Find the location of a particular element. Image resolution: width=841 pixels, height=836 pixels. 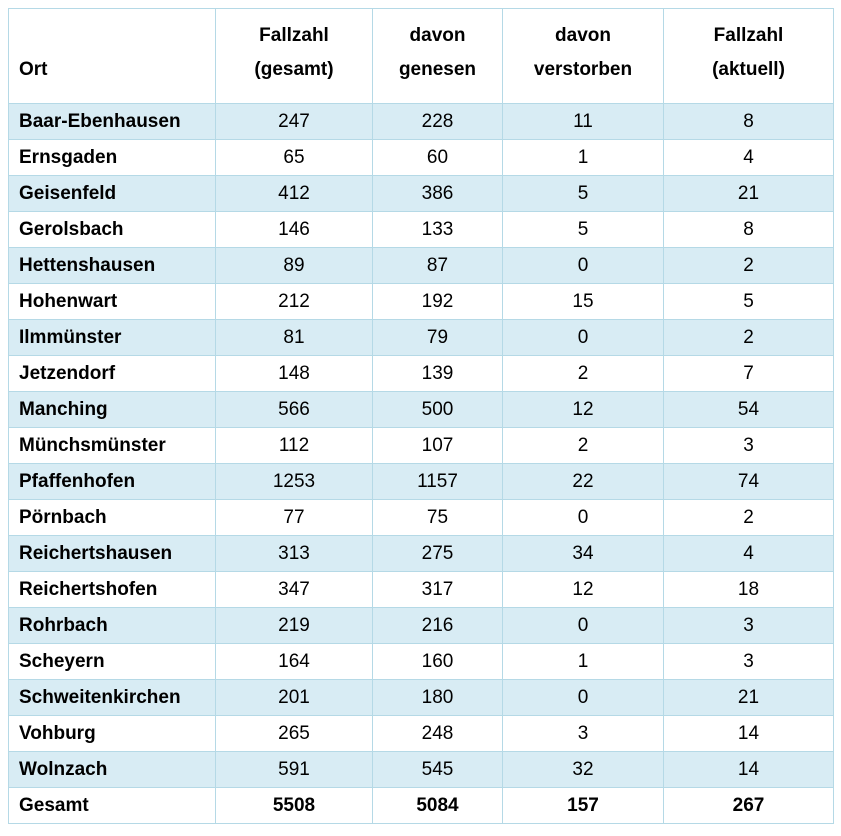

table-row: Pörnbach 77 75 0 2 is located at coordinates (421, 517).